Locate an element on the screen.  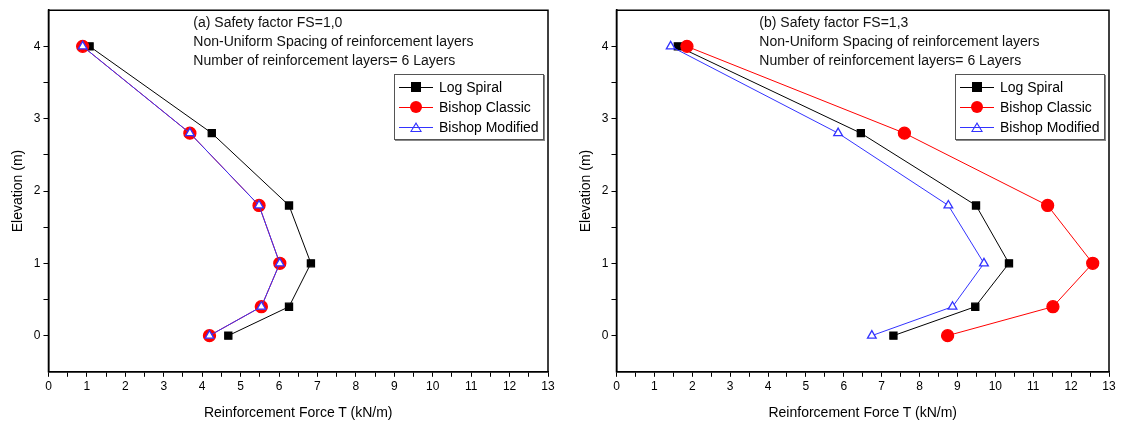
annotation: (a) Safety factor FS=1,0 is located at coordinates (268, 23).